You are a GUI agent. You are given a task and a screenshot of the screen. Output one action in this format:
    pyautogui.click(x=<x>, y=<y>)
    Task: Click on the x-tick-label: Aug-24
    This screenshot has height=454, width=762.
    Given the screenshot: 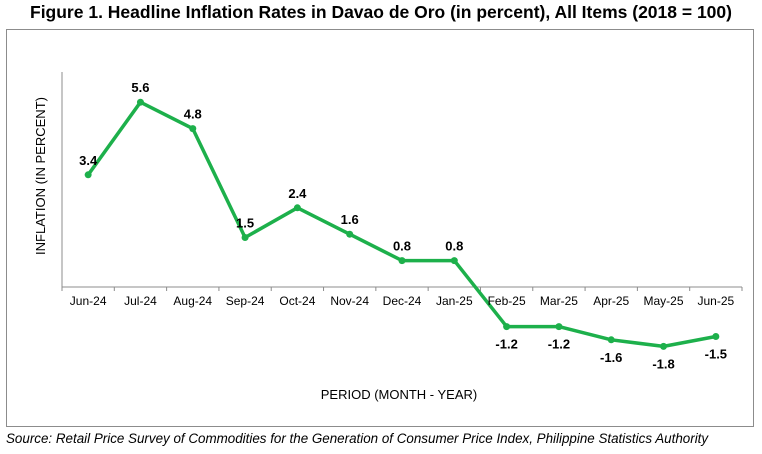 What is the action you would take?
    pyautogui.click(x=192, y=301)
    